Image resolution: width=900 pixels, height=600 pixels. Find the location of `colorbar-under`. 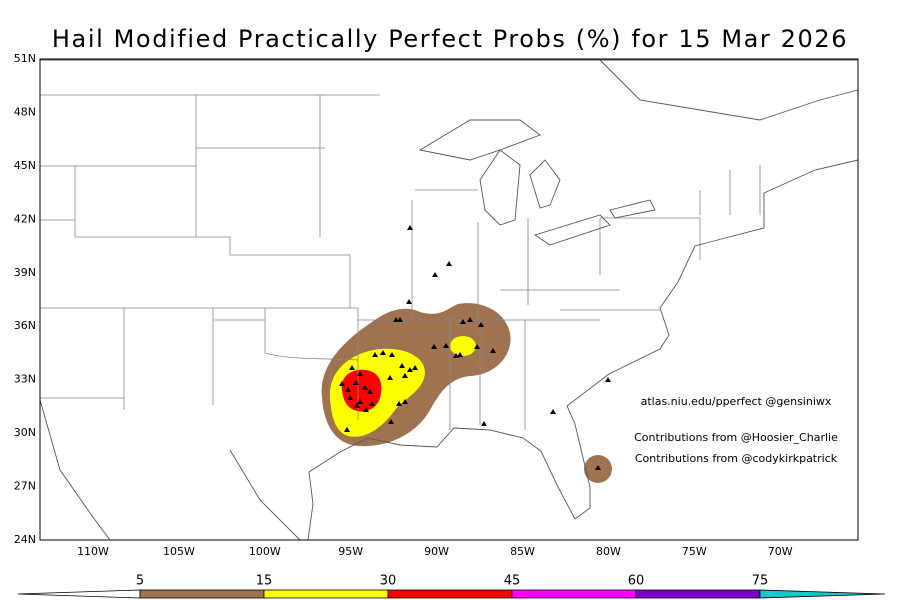

colorbar-under is located at coordinates (79, 594).